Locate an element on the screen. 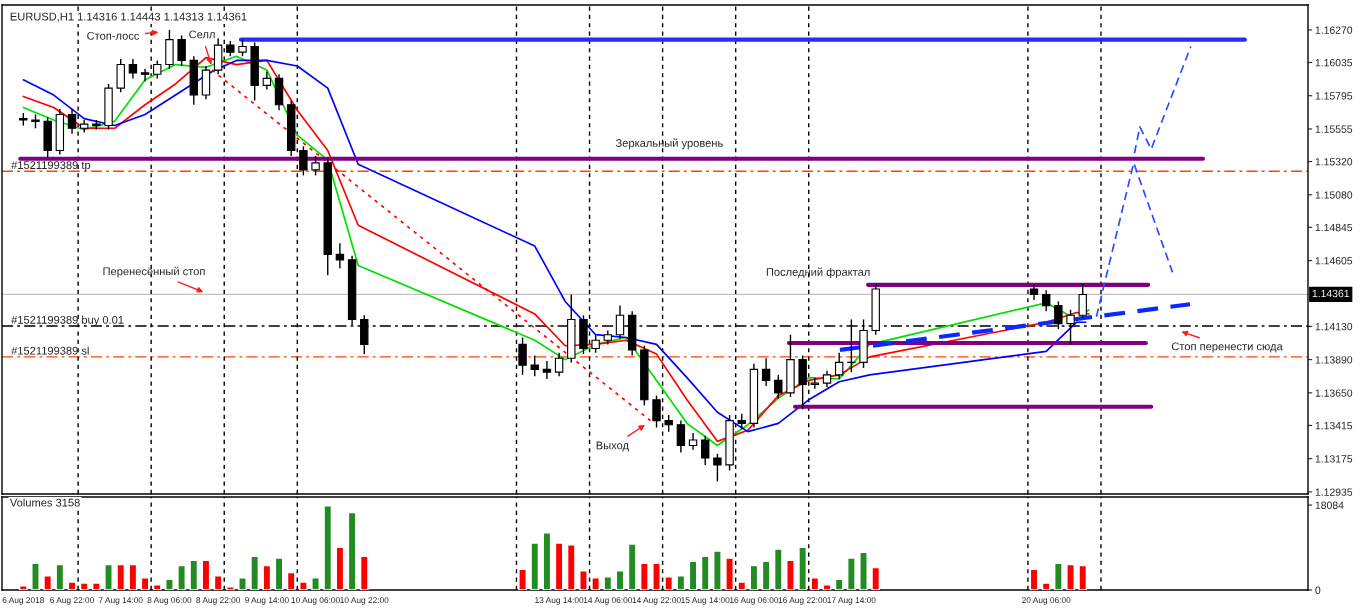 Image resolution: width=1366 pixels, height=615 pixels. y-tick-label: 1.13175 is located at coordinates (1334, 459).